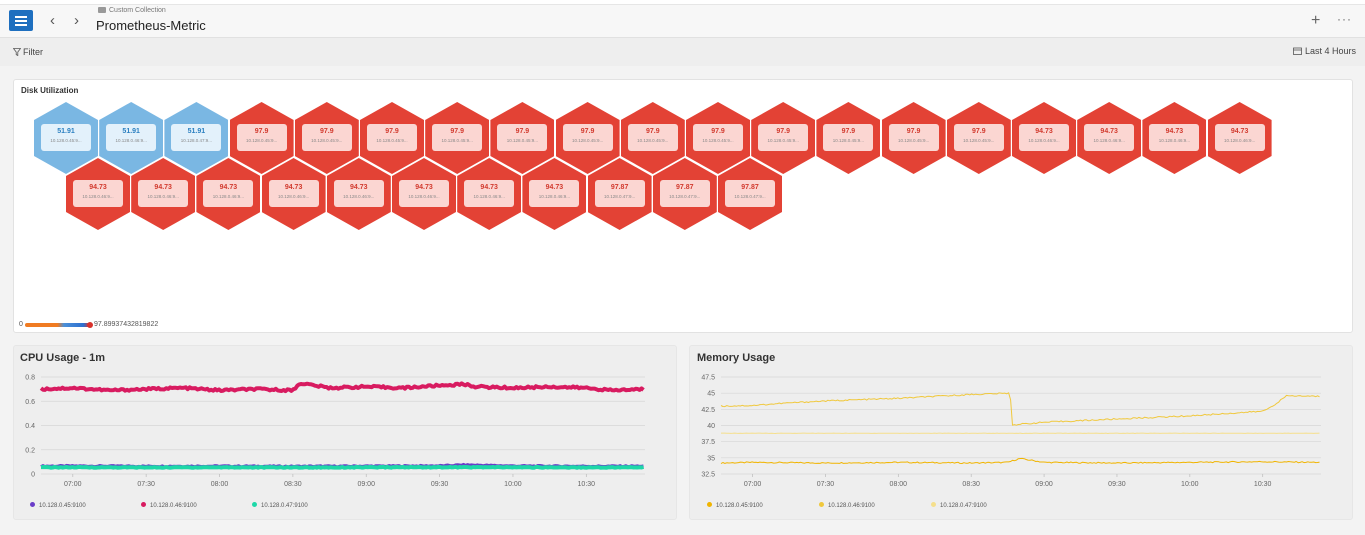  I want to click on folder-icon, so click(102, 10).